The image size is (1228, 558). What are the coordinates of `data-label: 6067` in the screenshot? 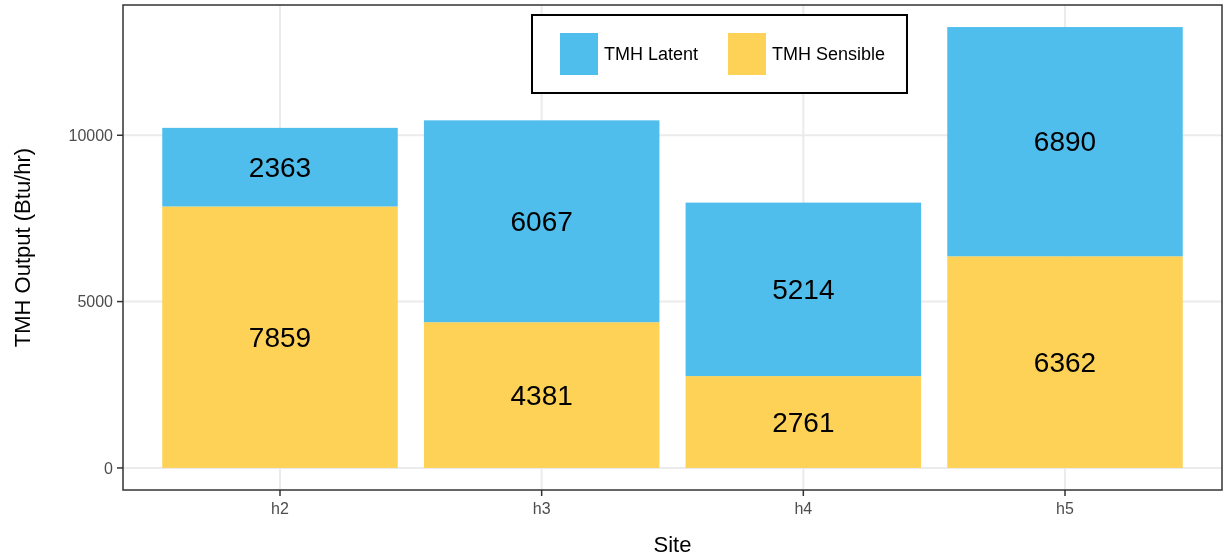 It's located at (541, 222).